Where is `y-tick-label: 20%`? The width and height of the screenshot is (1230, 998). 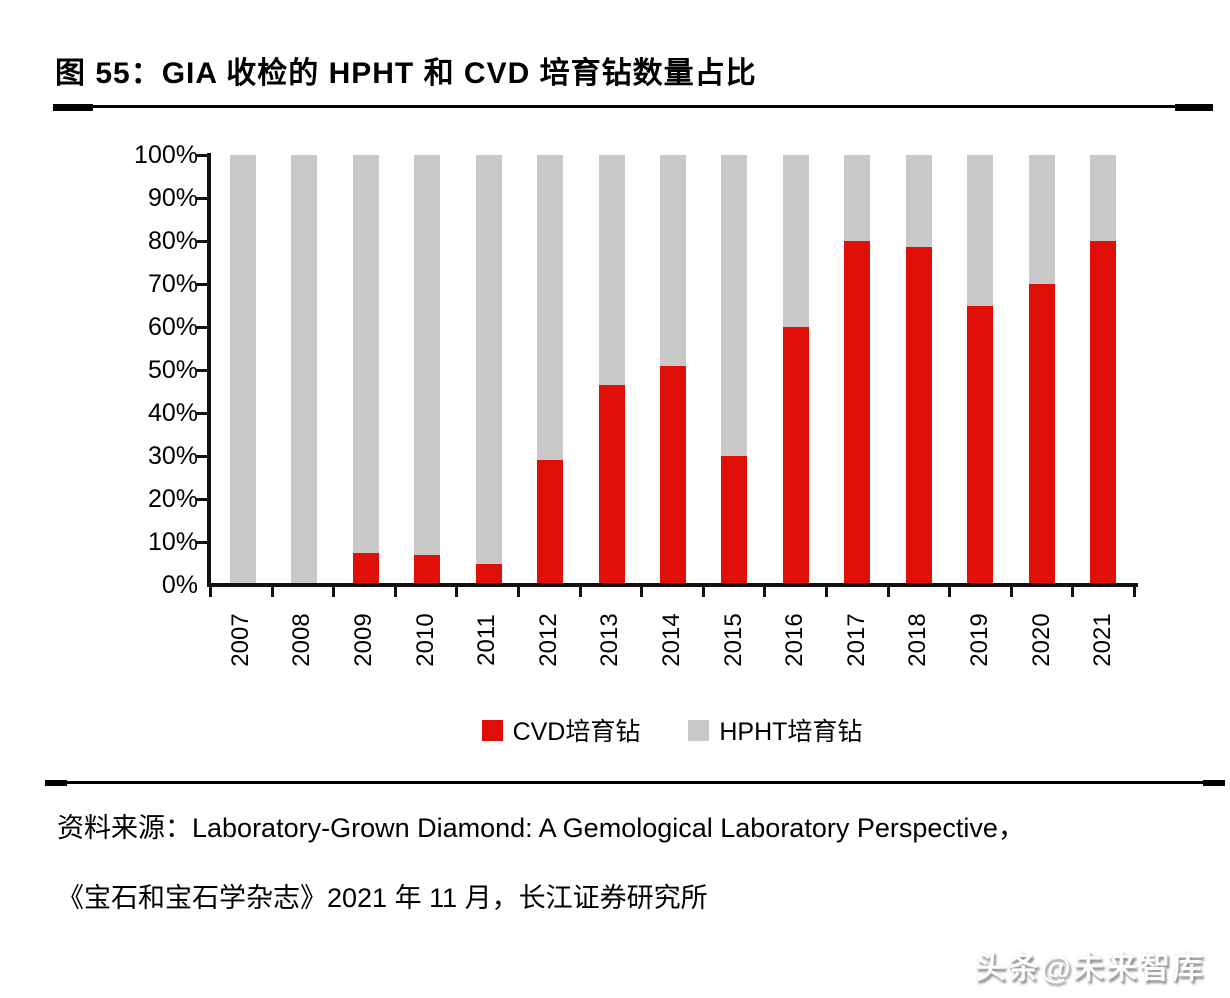
y-tick-label: 20% is located at coordinates (172, 499).